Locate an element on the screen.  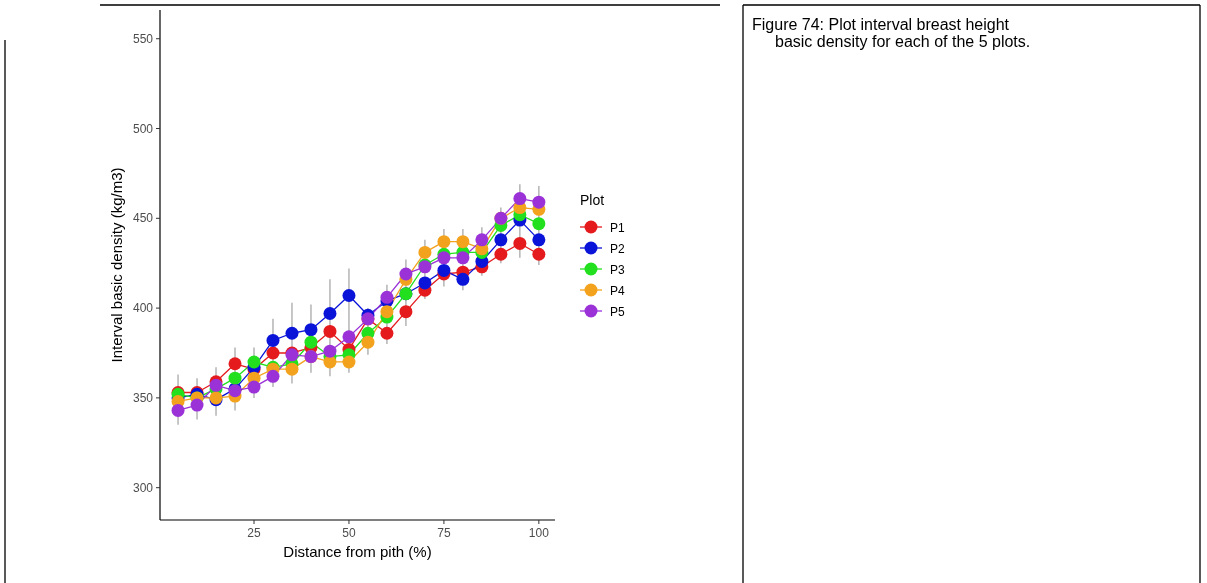
y-tick-label: 350 is located at coordinates (143, 397).